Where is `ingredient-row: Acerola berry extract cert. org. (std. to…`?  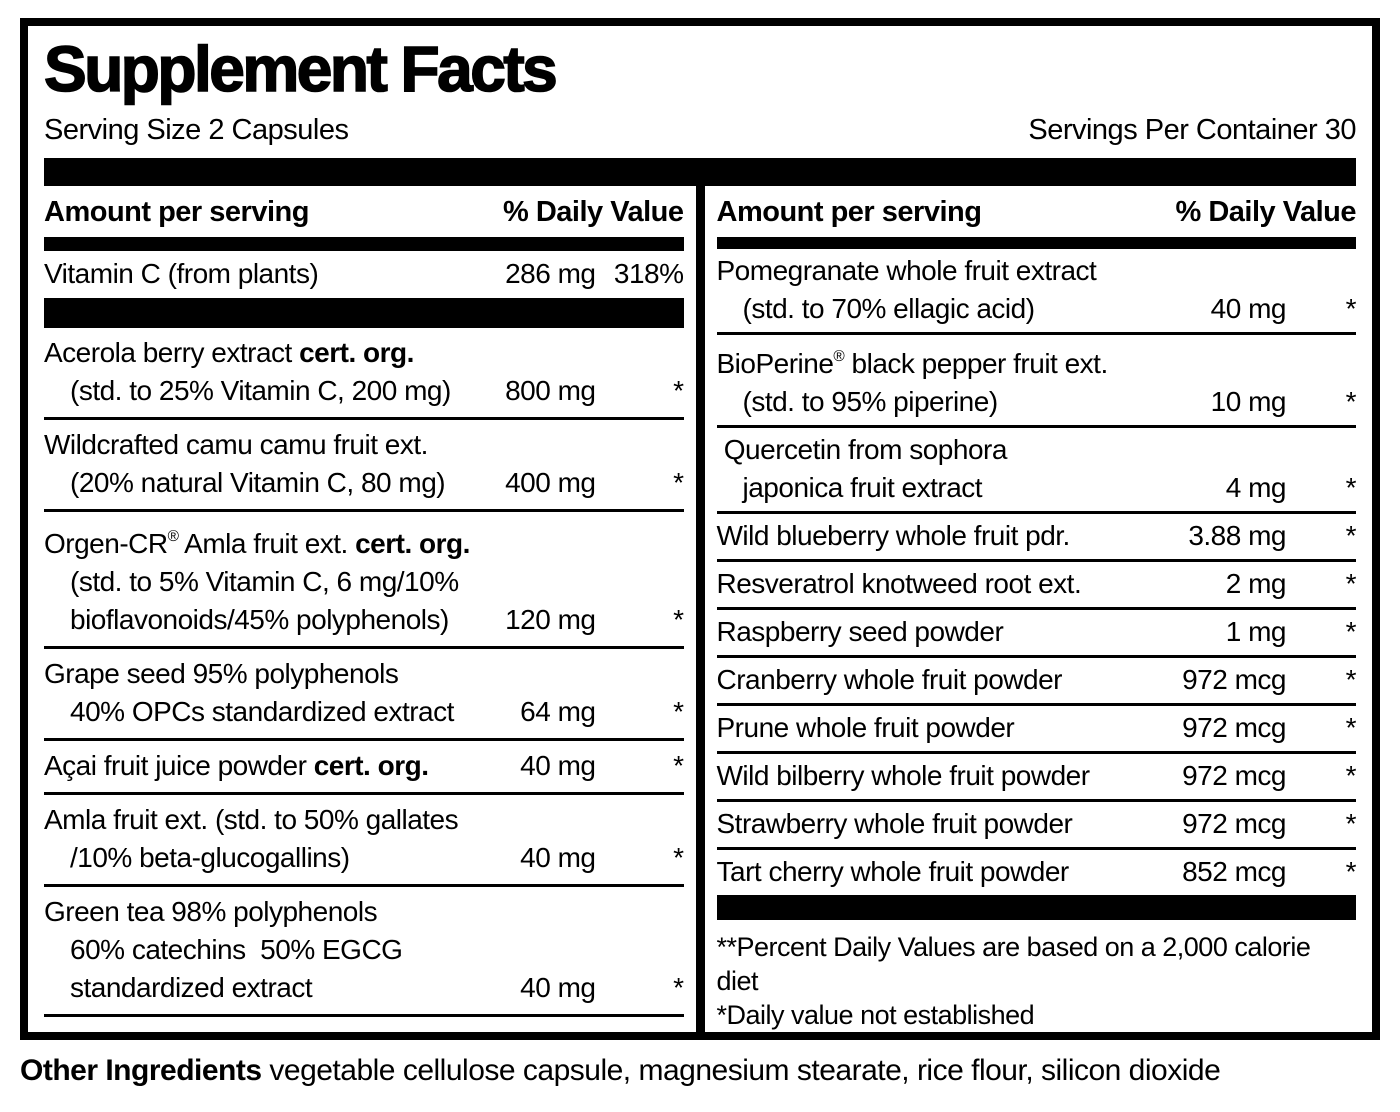 ingredient-row: Acerola berry extract cert. org. (std. to… is located at coordinates (364, 374).